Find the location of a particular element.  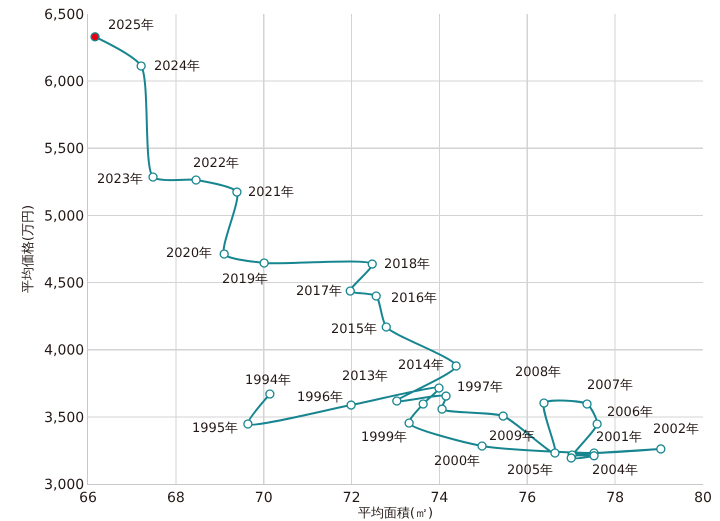

y-axis-title: 平均価格(万円) is located at coordinates (28, 249).